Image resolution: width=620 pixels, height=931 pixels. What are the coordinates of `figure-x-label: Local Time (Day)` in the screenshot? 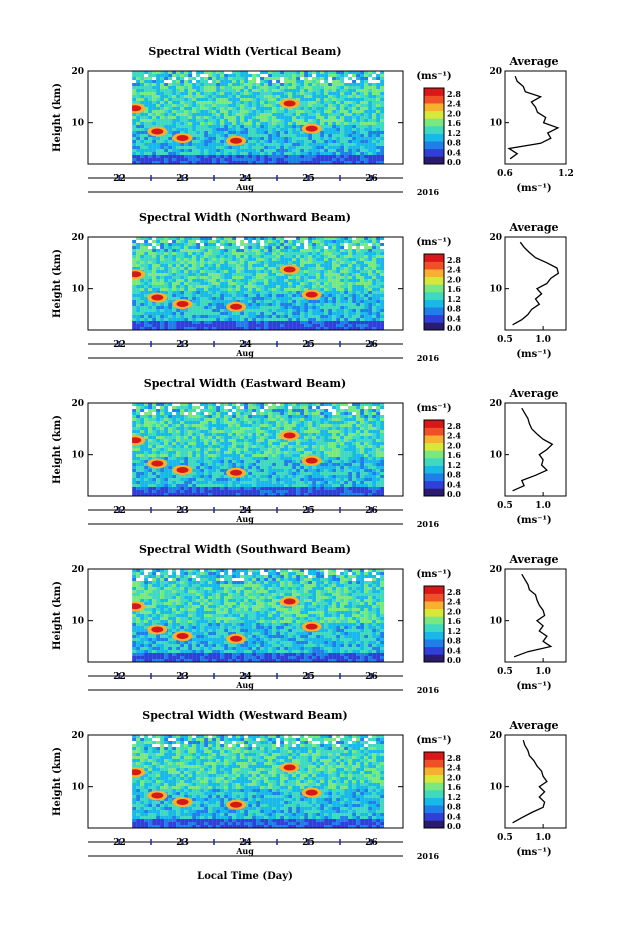 It's located at (245, 876).